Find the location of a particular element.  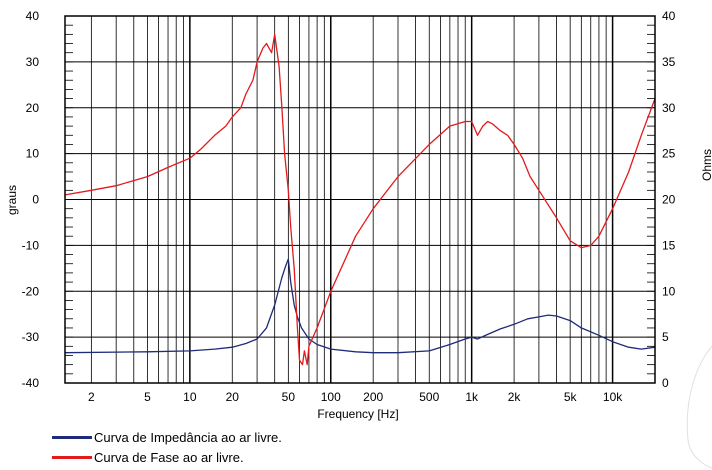

legend-swatch-phase is located at coordinates (72, 457).